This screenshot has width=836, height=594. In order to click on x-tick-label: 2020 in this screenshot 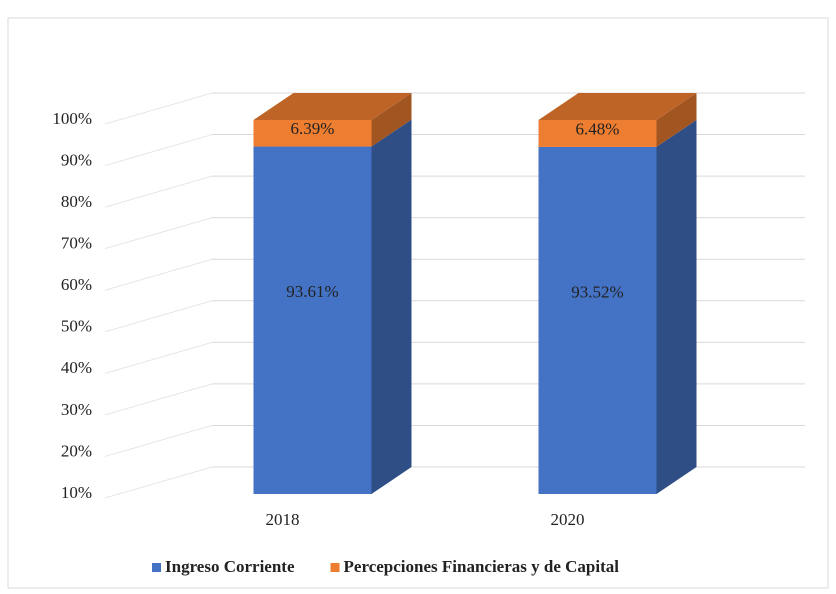, I will do `click(568, 519)`.